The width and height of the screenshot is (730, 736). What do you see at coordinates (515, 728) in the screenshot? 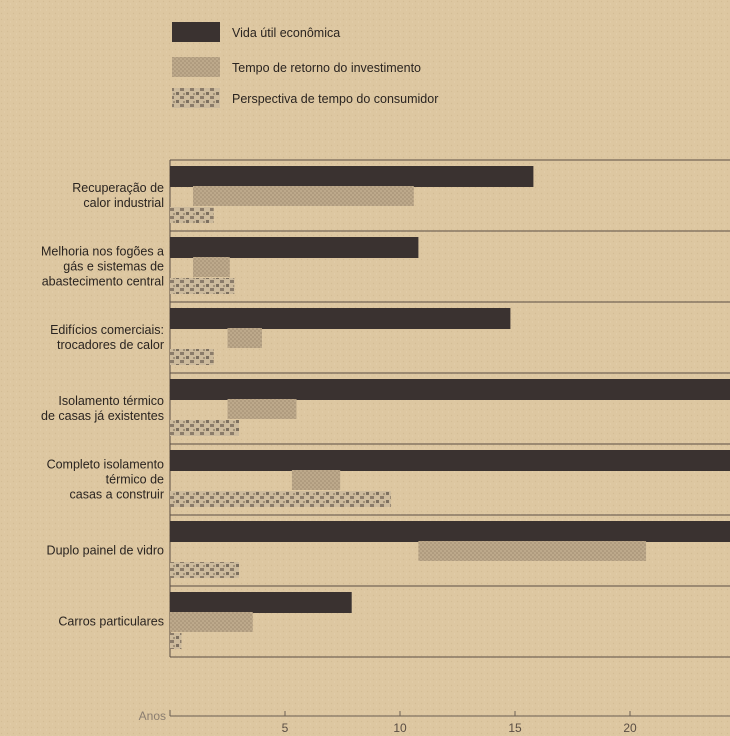
I see `x-tick-label: 15` at bounding box center [515, 728].